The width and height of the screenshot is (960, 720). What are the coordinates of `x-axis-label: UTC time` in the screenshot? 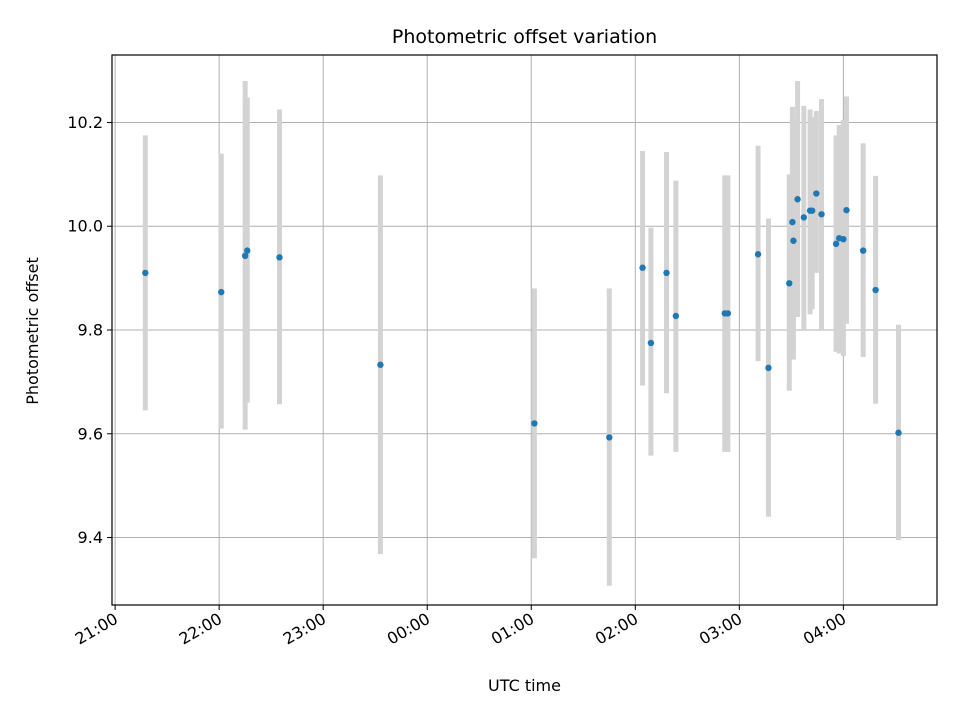 It's located at (524, 685).